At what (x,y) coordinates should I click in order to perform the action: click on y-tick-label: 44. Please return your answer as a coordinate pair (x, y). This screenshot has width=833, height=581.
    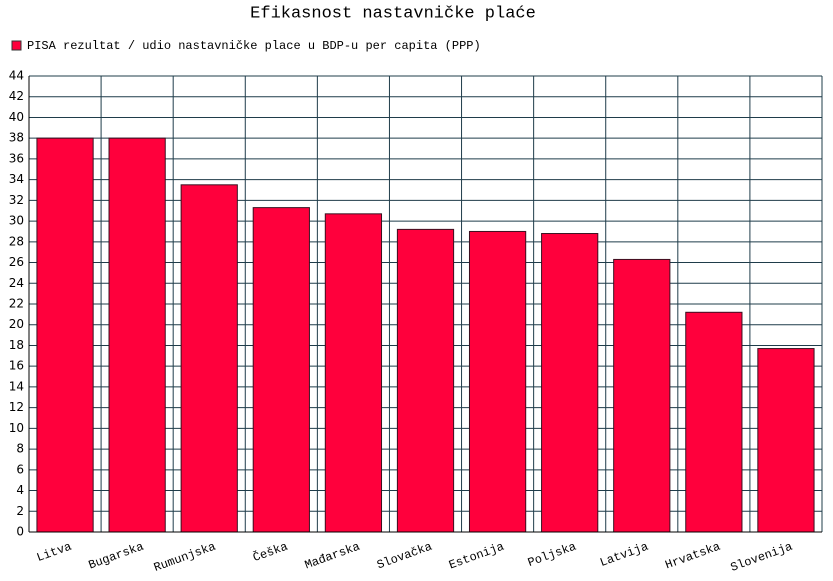
    Looking at the image, I should click on (16, 76).